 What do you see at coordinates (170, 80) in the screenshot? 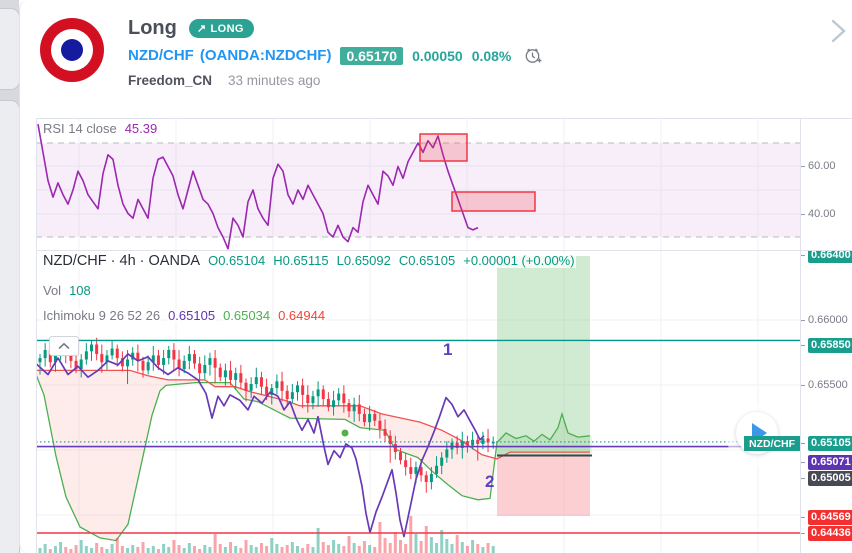
I see `author-link: Freedom_CN` at bounding box center [170, 80].